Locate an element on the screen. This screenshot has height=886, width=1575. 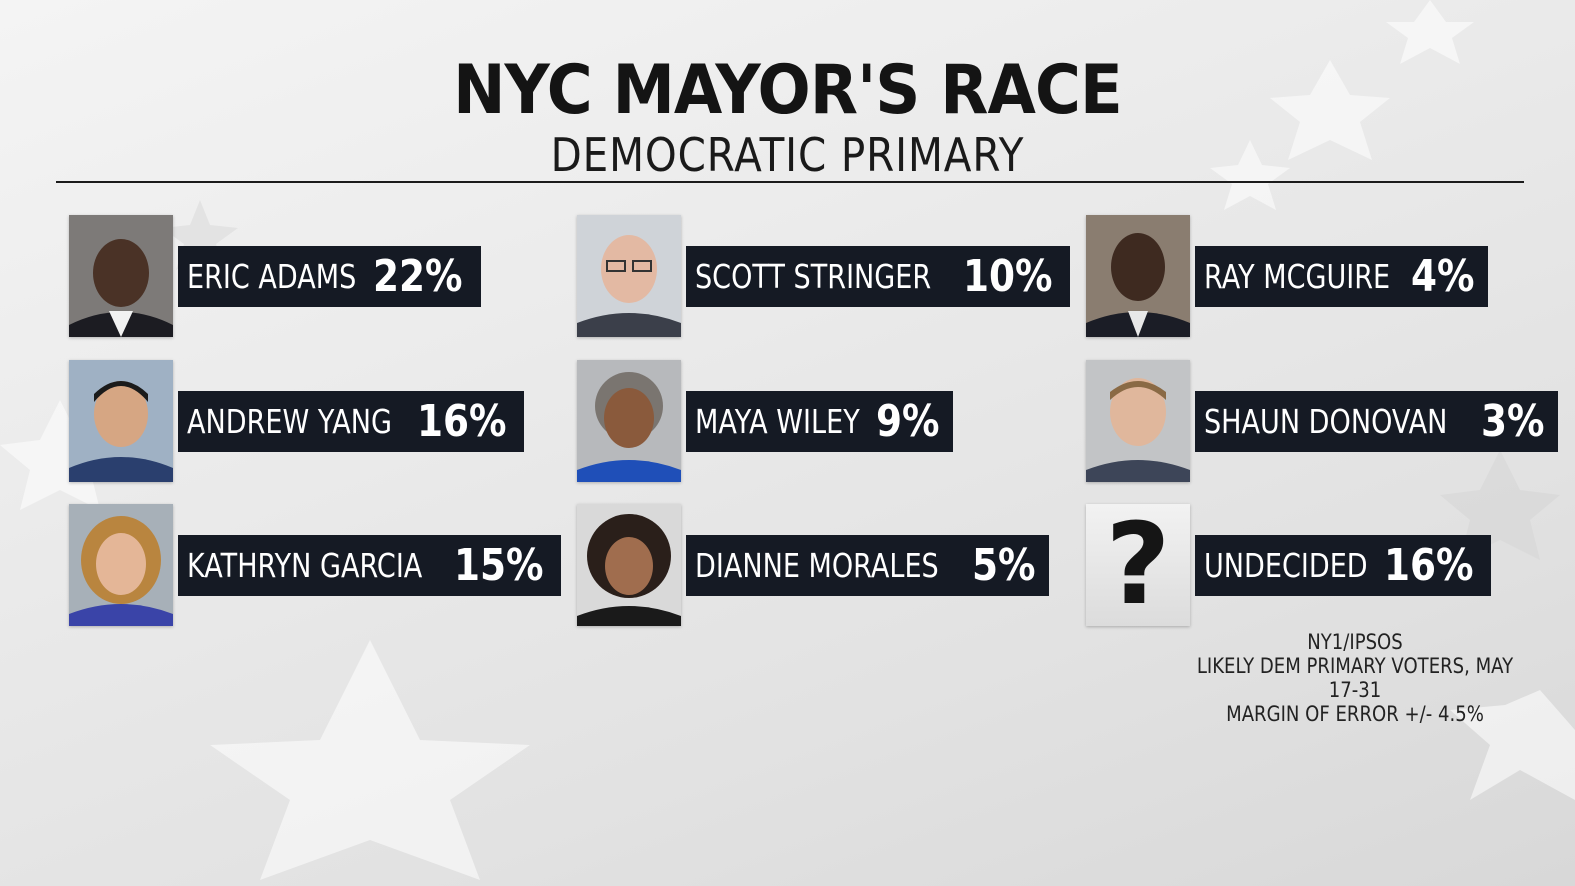
candidate-name: KATHRYN GARCIA is located at coordinates (305, 565).